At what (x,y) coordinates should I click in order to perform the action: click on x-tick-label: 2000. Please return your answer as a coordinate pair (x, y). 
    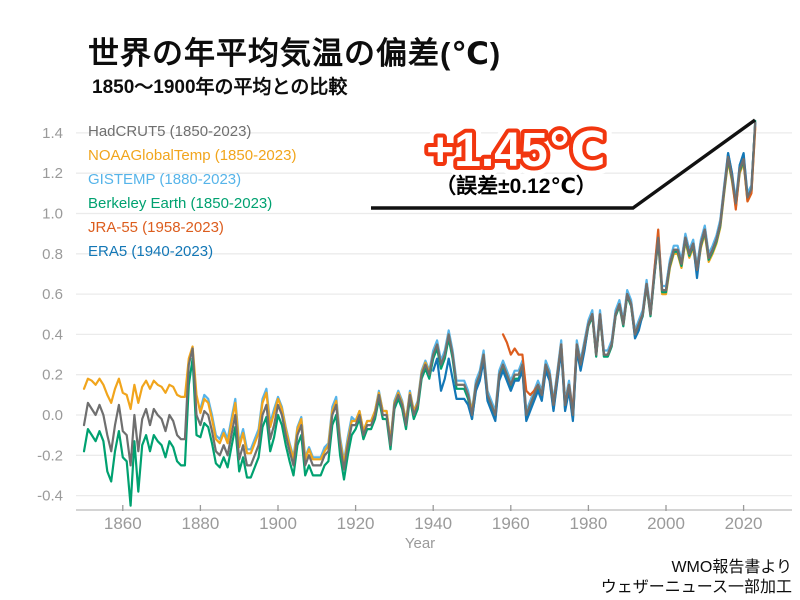
    Looking at the image, I should click on (666, 523).